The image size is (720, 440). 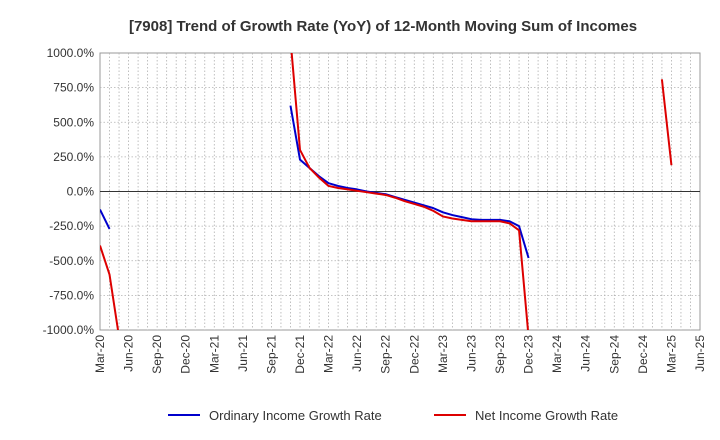 I want to click on y-tick-label: 750.0%, so click(x=73, y=88).